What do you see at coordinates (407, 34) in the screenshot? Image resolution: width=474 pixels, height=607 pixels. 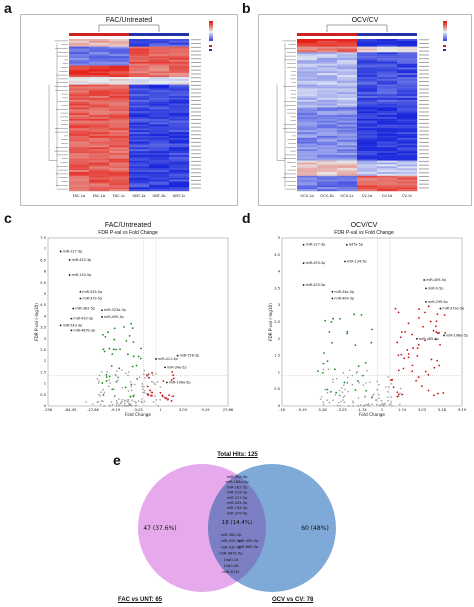 I see `heatmap-colbar-cell` at bounding box center [407, 34].